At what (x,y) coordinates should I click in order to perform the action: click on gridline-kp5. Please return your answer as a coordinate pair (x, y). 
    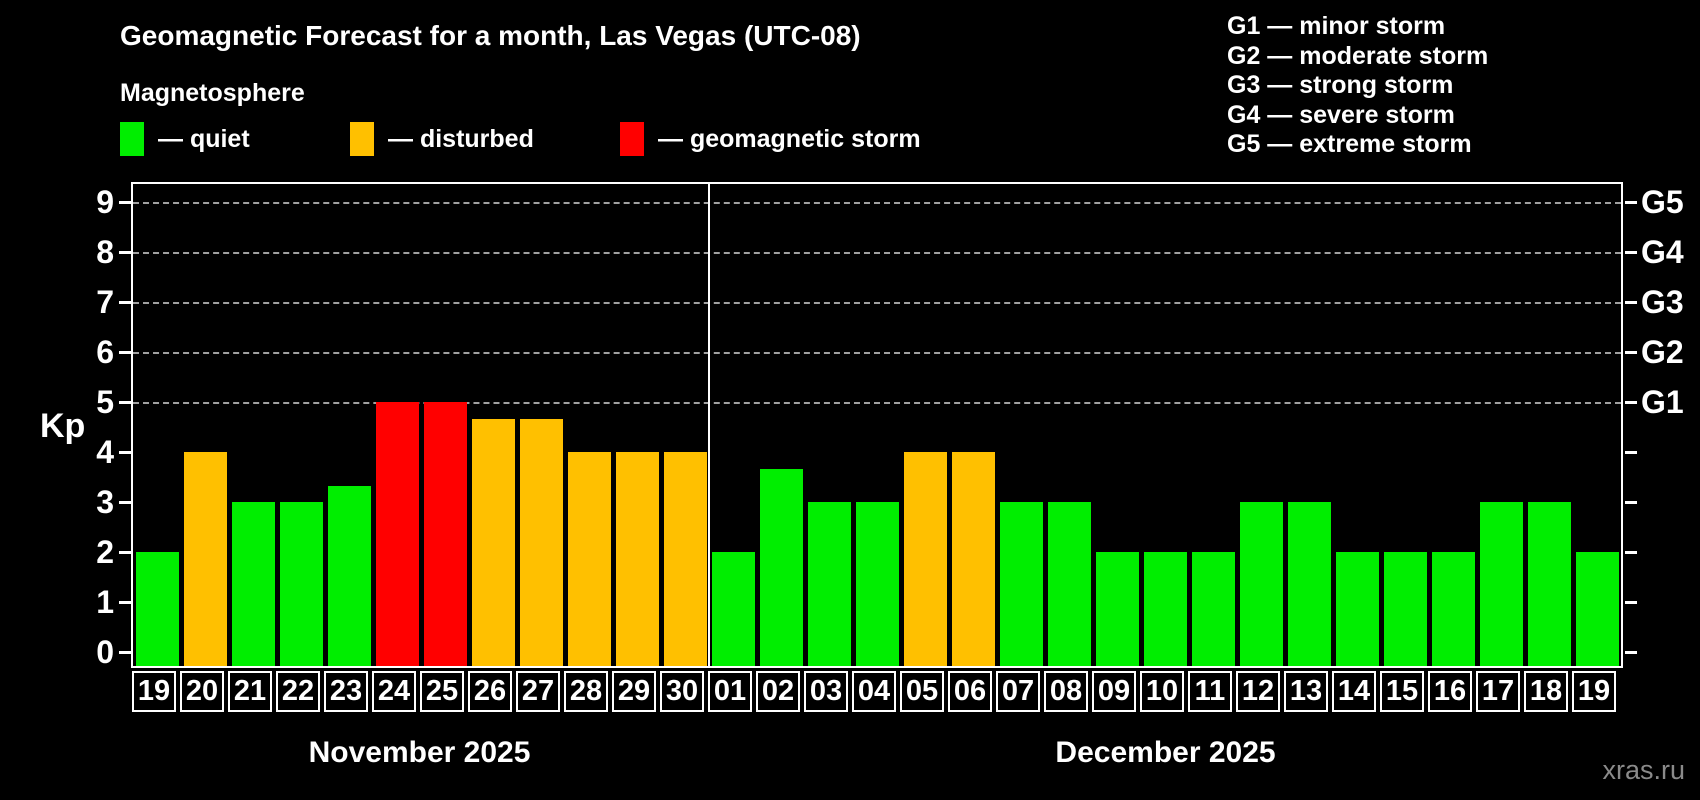
    Looking at the image, I should click on (877, 403).